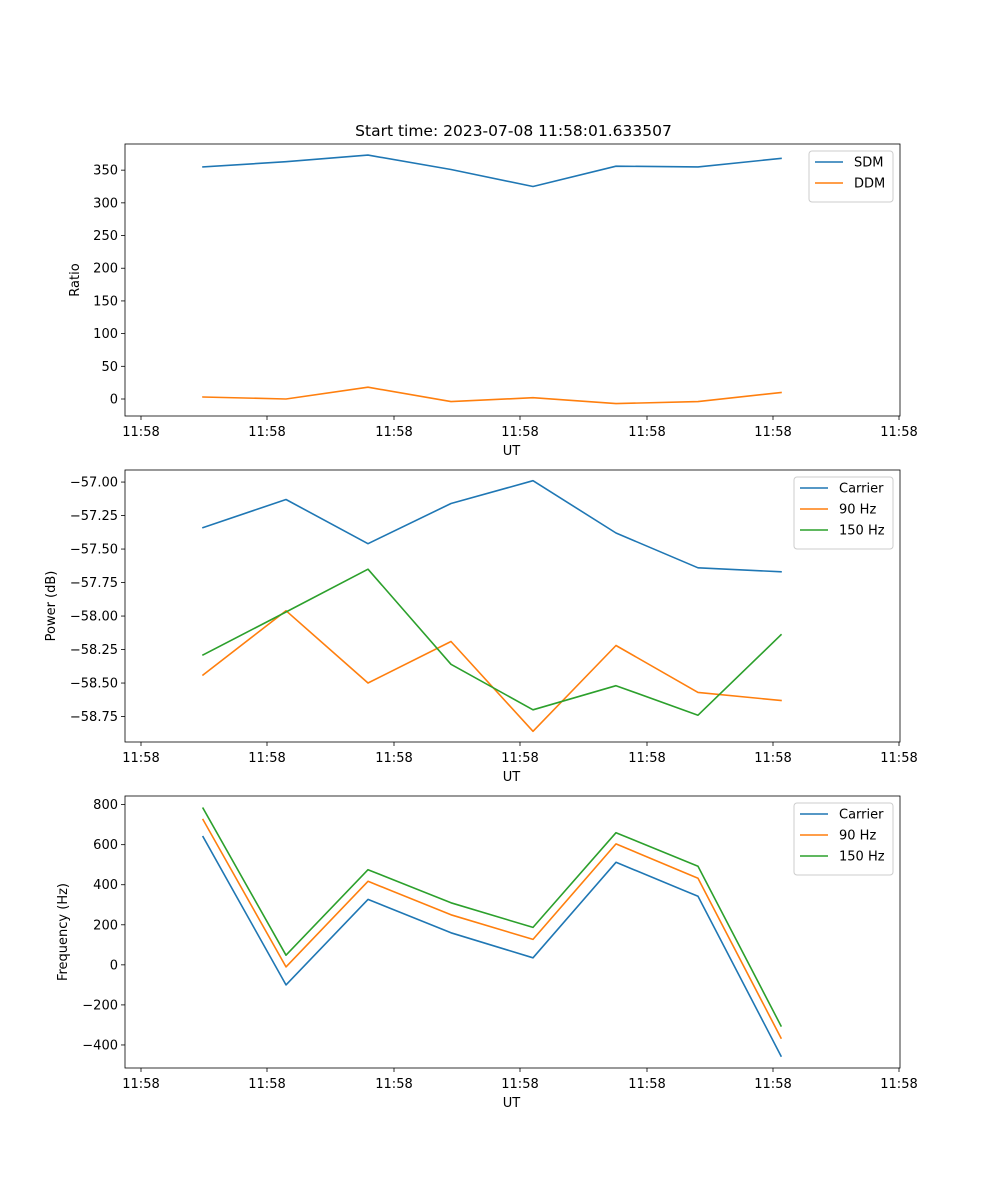 The image size is (1000, 1200). What do you see at coordinates (94, 483) in the screenshot?
I see `y-tick-label: −57.00` at bounding box center [94, 483].